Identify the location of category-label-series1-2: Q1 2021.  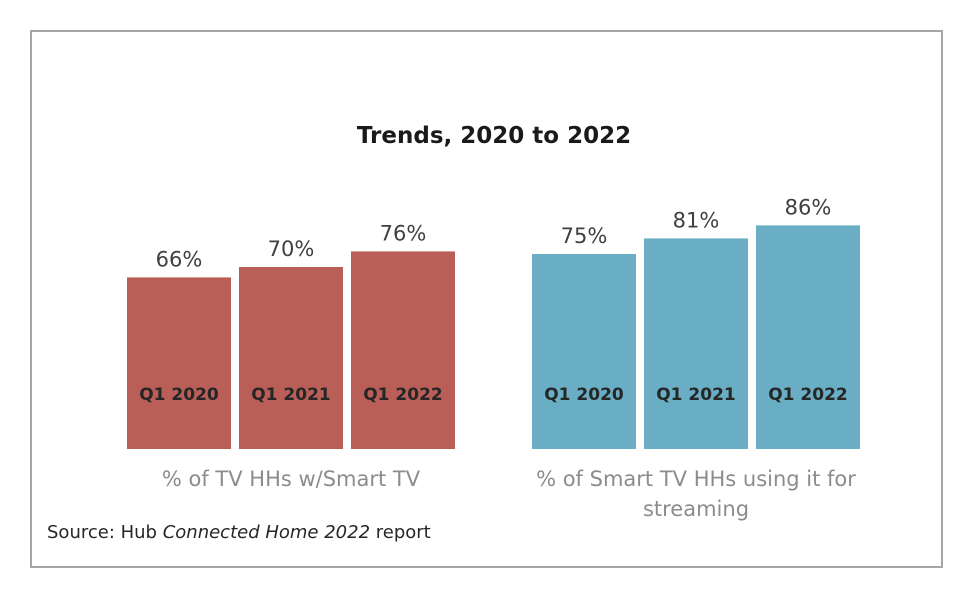
(291, 395).